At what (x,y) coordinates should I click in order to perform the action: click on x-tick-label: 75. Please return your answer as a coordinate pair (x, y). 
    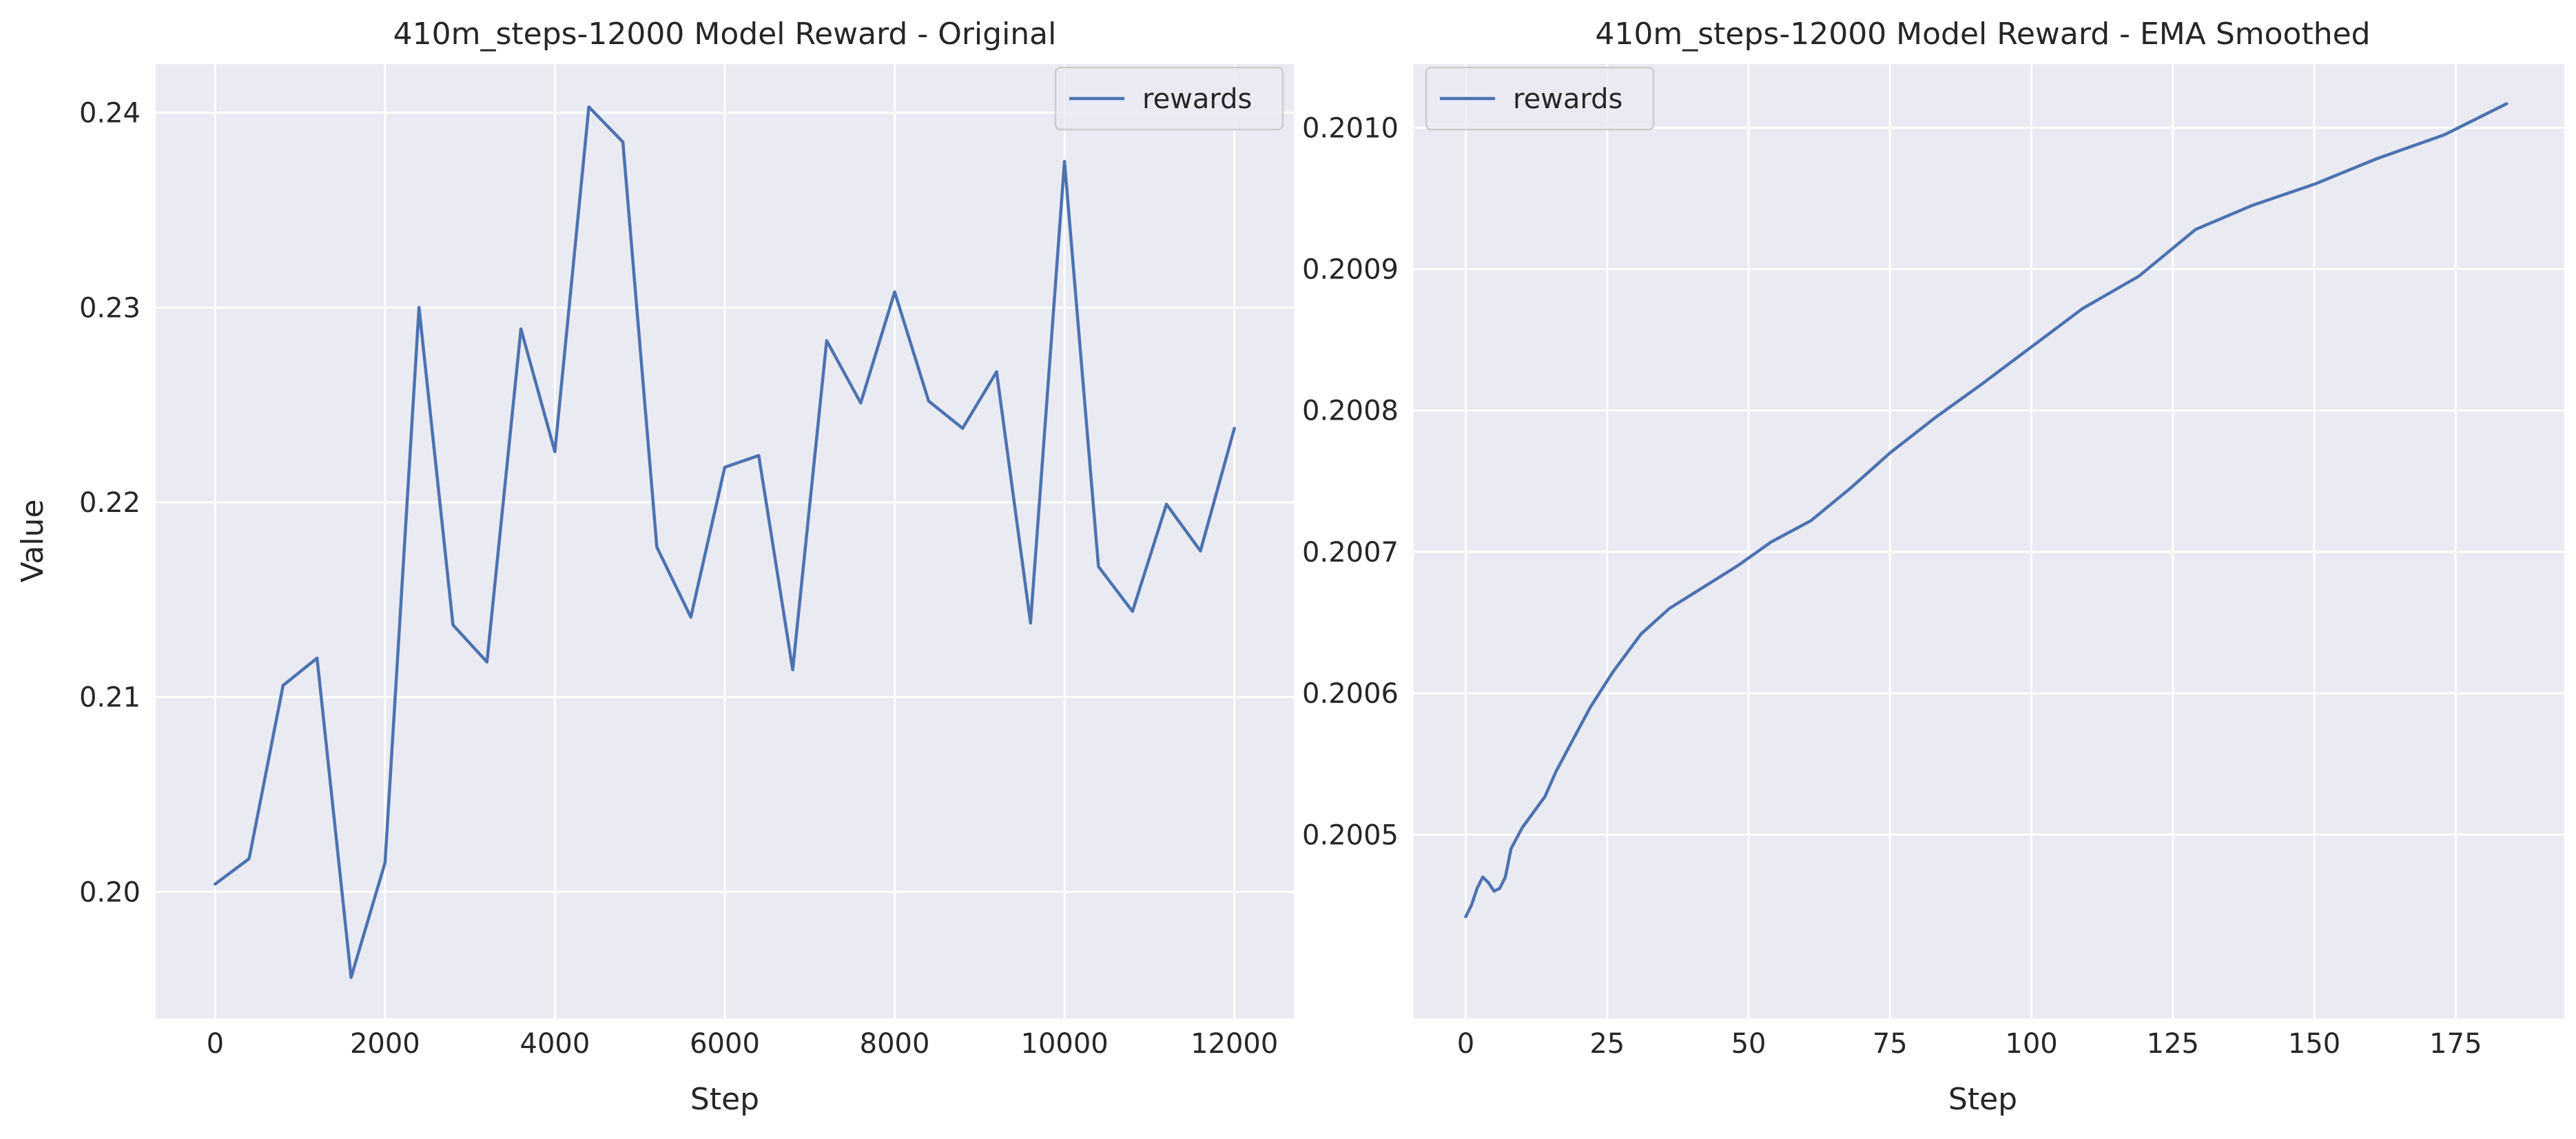
    Looking at the image, I should click on (1891, 1044).